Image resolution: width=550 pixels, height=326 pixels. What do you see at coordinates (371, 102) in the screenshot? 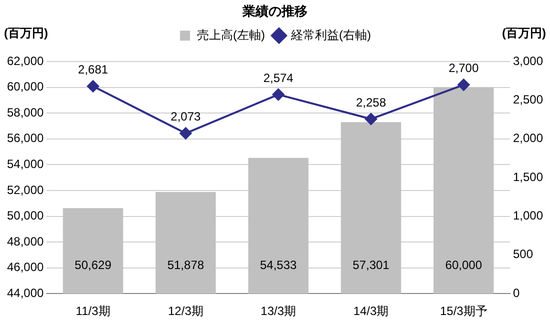
I see `data-label: 2,258` at bounding box center [371, 102].